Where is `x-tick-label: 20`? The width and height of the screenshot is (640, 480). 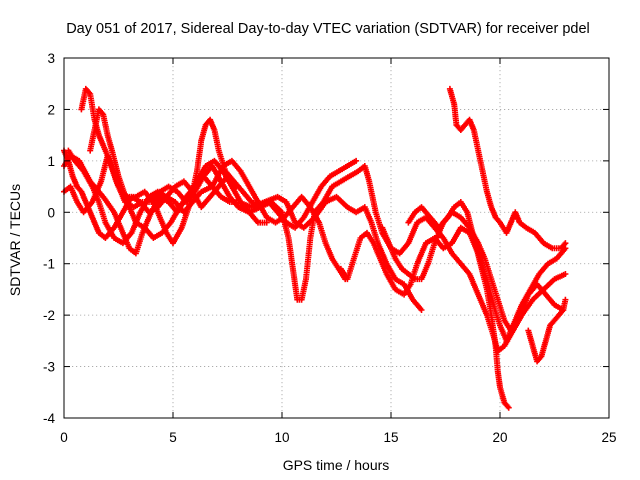 x-tick-label: 20 is located at coordinates (499, 437).